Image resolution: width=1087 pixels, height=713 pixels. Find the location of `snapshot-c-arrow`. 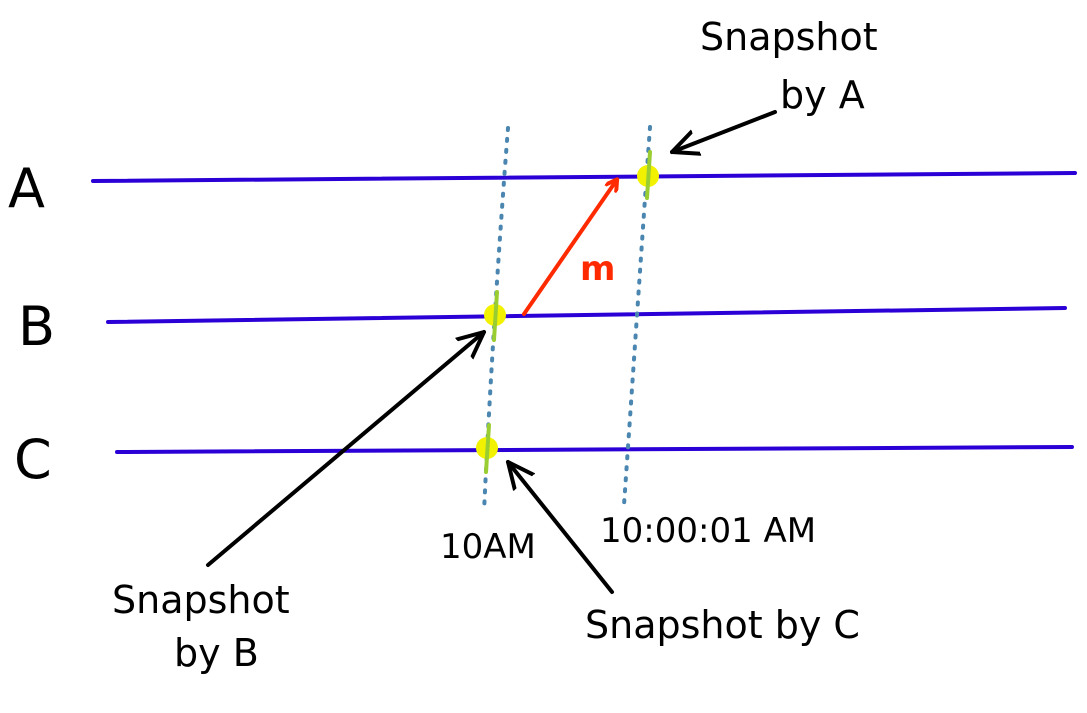

snapshot-c-arrow is located at coordinates (560, 527).